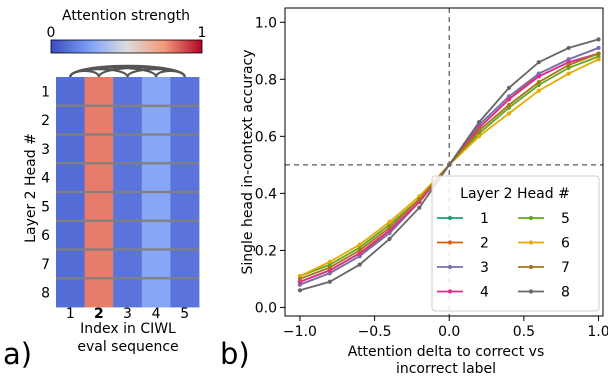 This screenshot has height=378, width=608. I want to click on legend-label: 6, so click(565, 244).